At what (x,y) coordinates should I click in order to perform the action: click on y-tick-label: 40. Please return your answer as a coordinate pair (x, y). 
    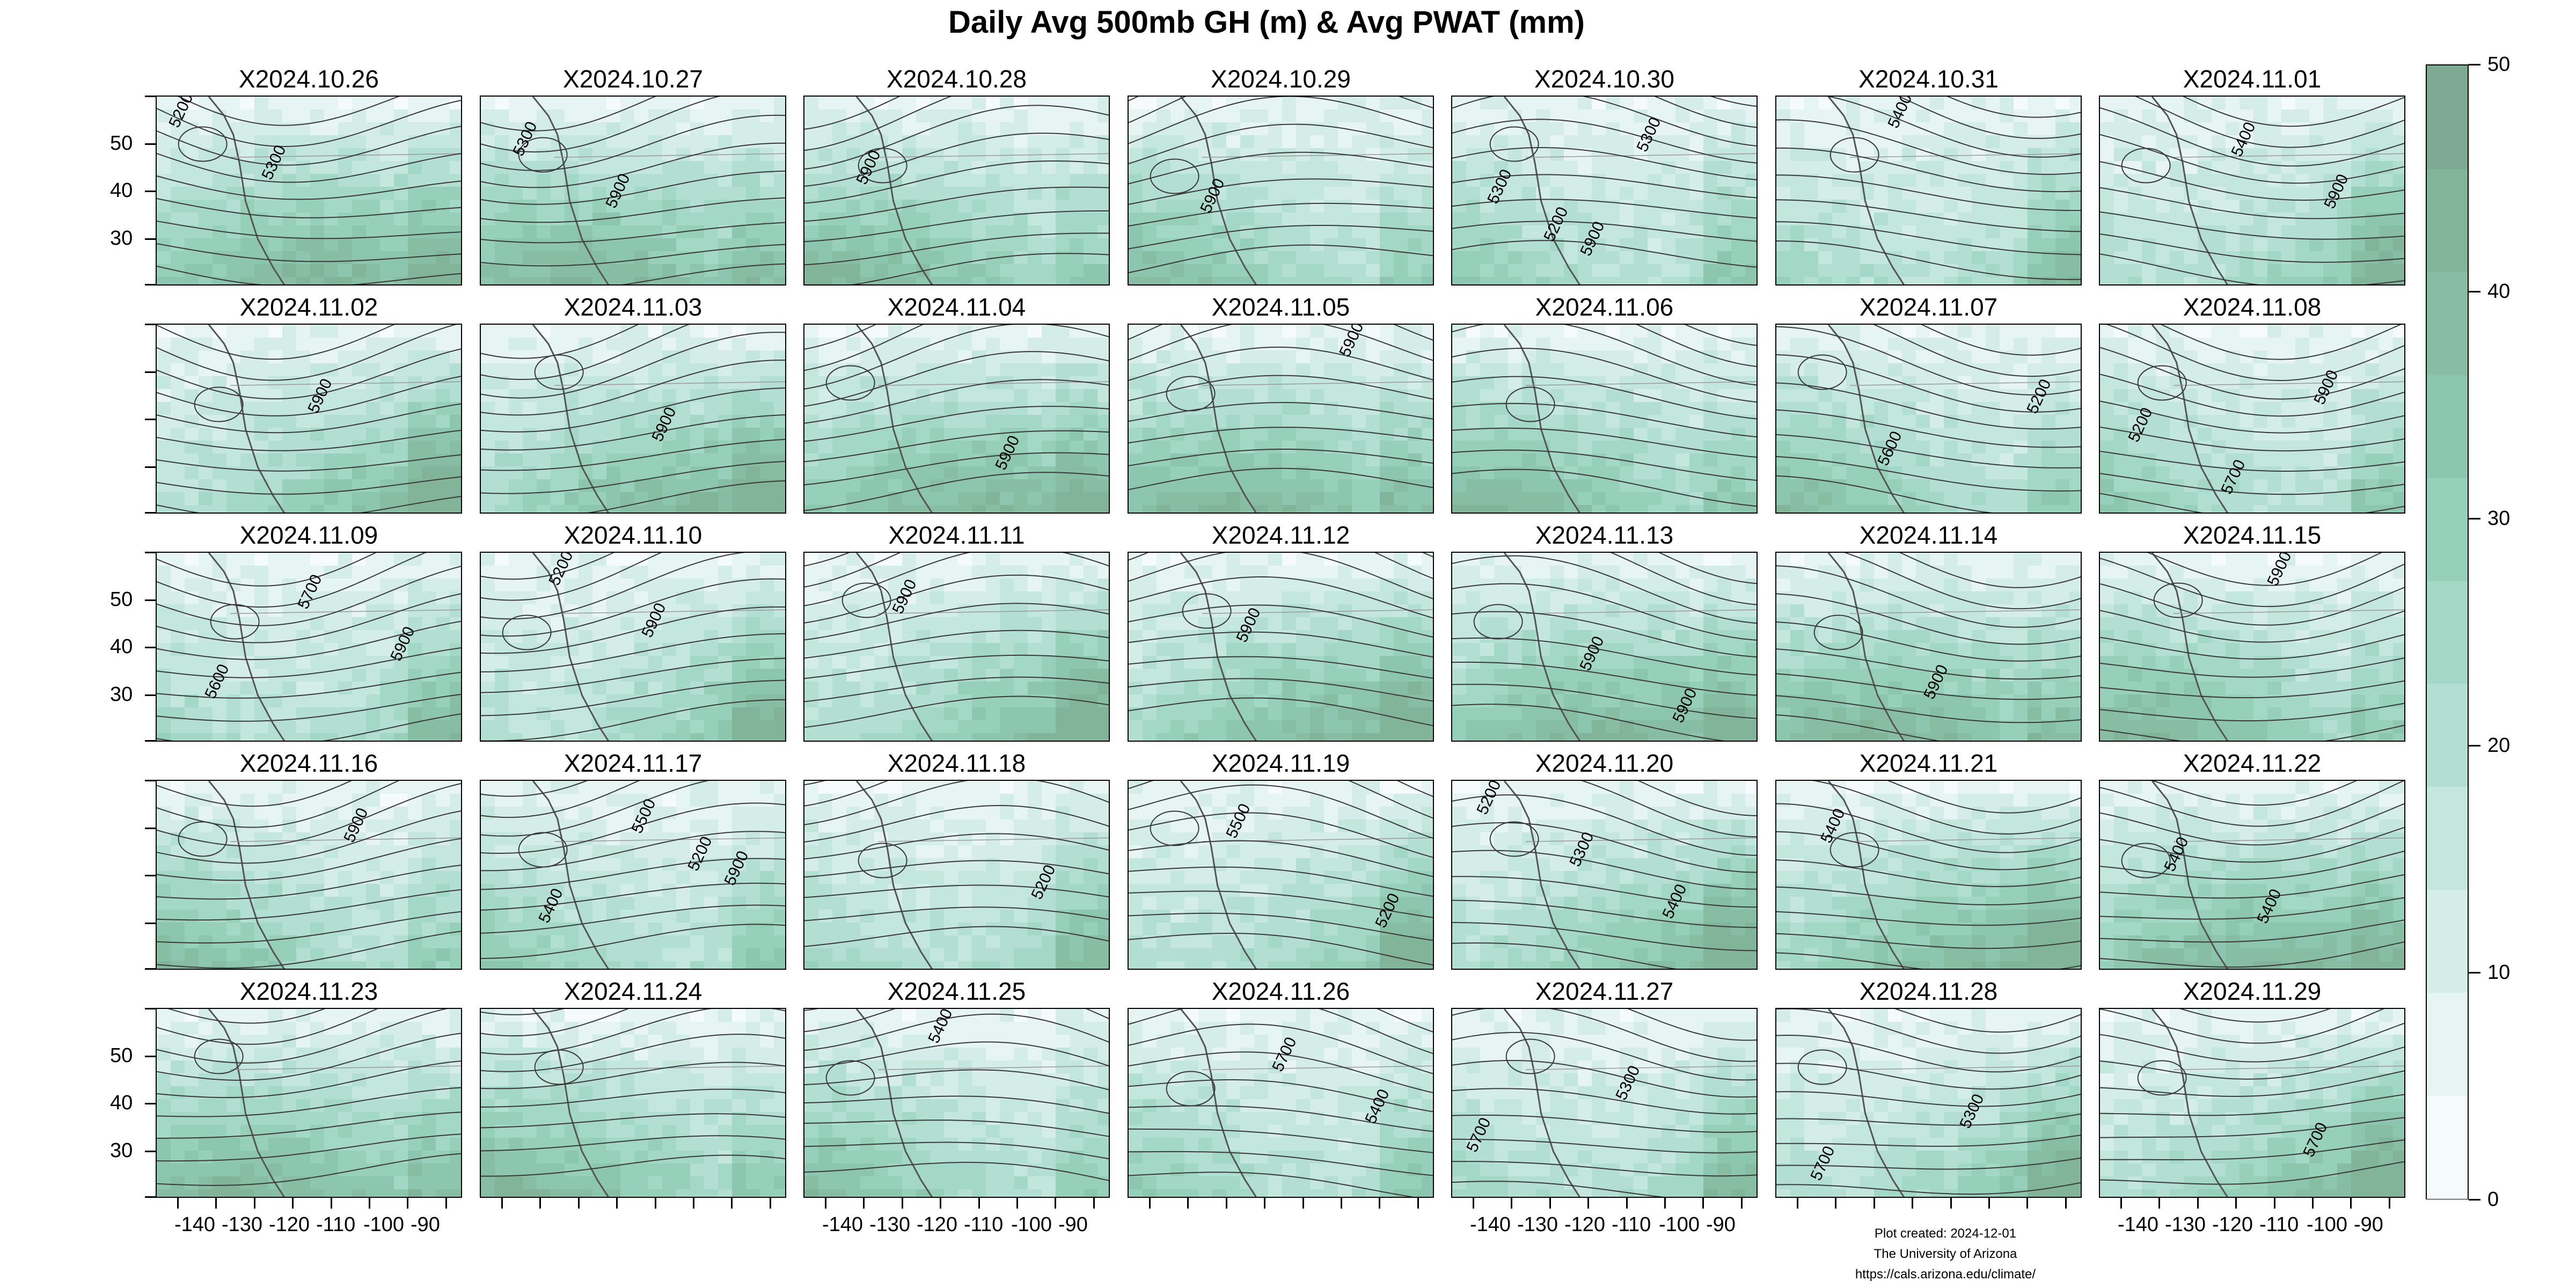
    Looking at the image, I should click on (121, 190).